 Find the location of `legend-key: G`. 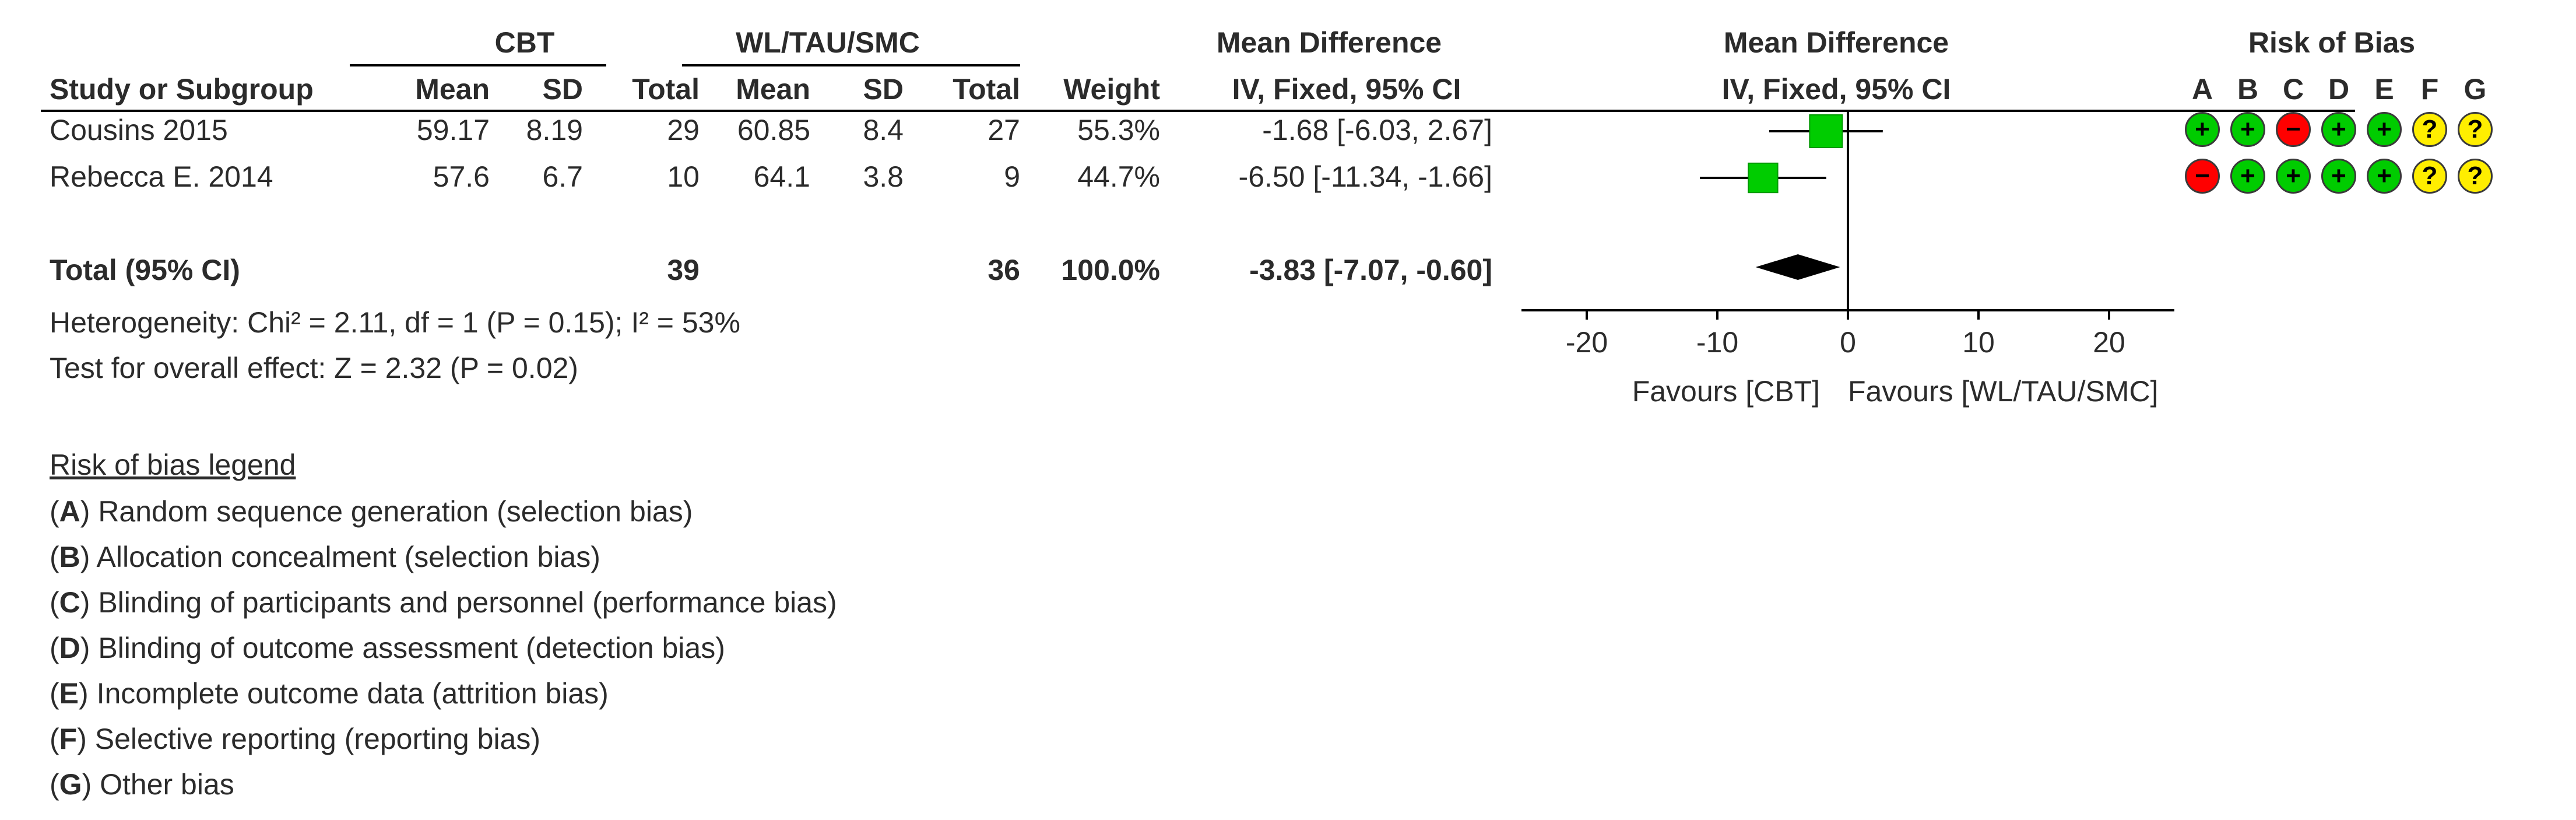

legend-key: G is located at coordinates (70, 784).